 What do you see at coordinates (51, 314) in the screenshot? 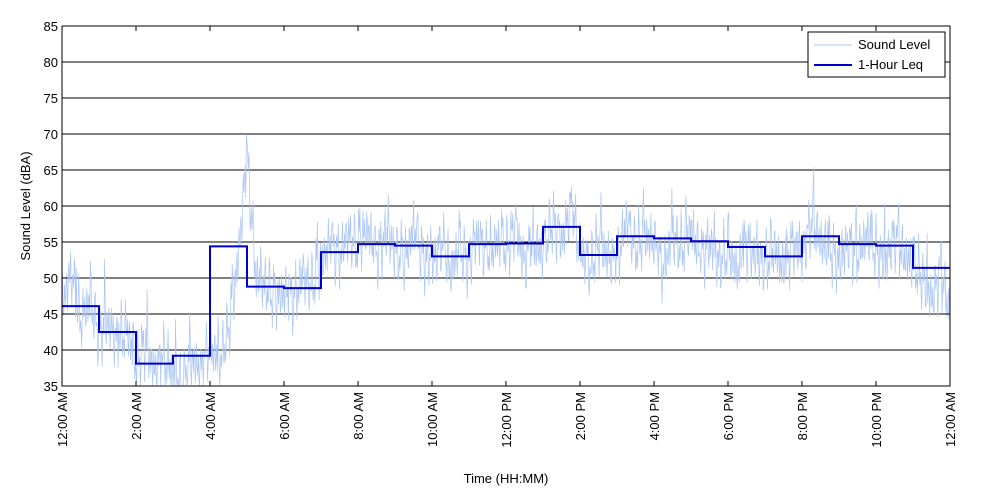
I see `y-tick-label: 45` at bounding box center [51, 314].